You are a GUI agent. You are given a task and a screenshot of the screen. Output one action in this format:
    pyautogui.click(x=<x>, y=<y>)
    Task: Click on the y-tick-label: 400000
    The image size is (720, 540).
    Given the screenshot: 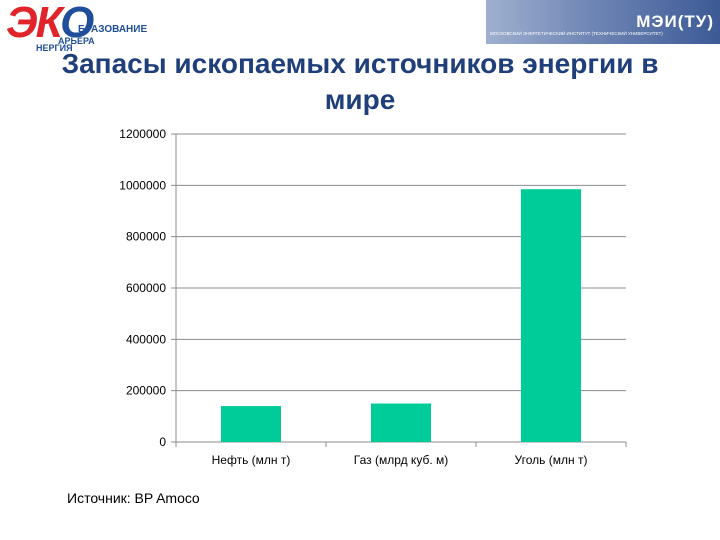 What is the action you would take?
    pyautogui.click(x=146, y=339)
    